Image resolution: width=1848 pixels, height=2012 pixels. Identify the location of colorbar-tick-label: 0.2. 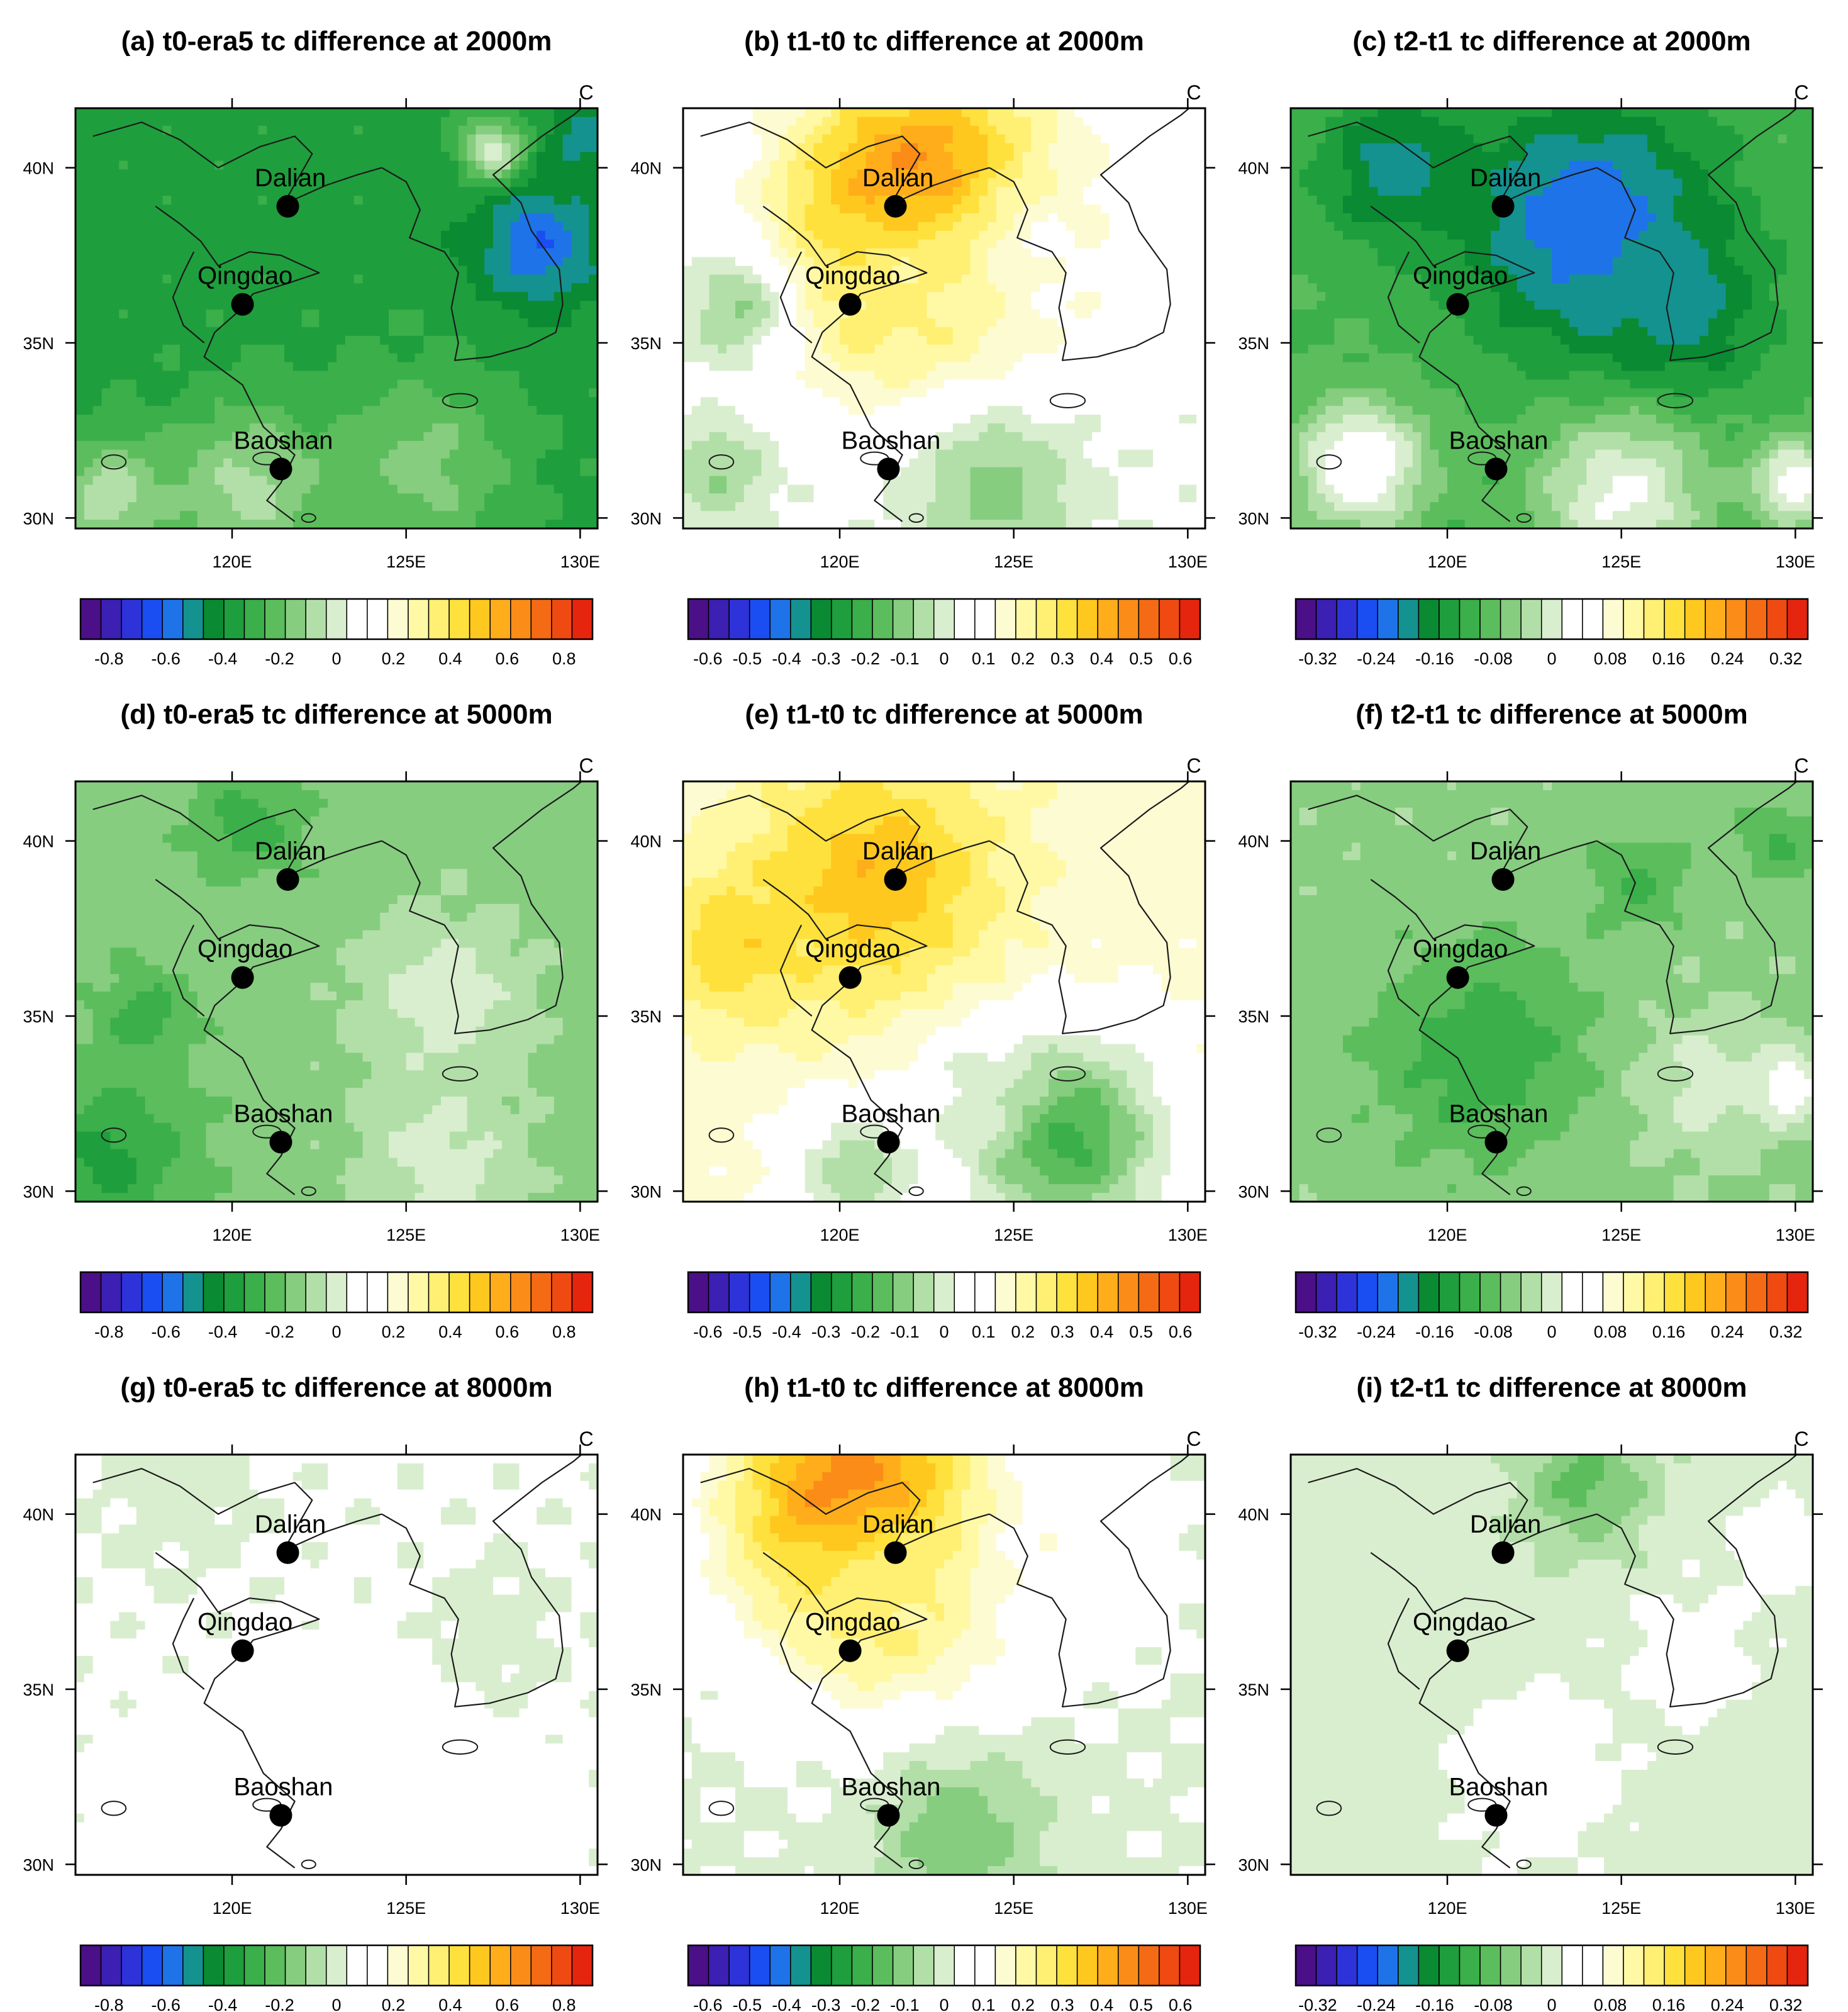
(394, 1331).